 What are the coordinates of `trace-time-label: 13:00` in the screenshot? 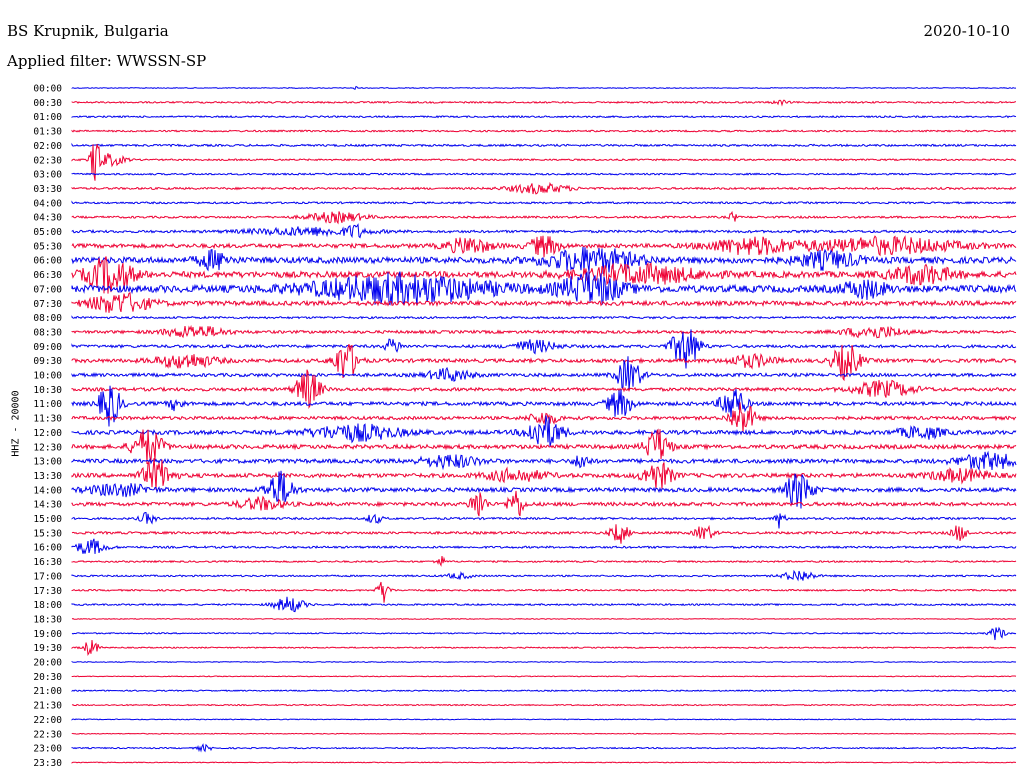 It's located at (47, 462).